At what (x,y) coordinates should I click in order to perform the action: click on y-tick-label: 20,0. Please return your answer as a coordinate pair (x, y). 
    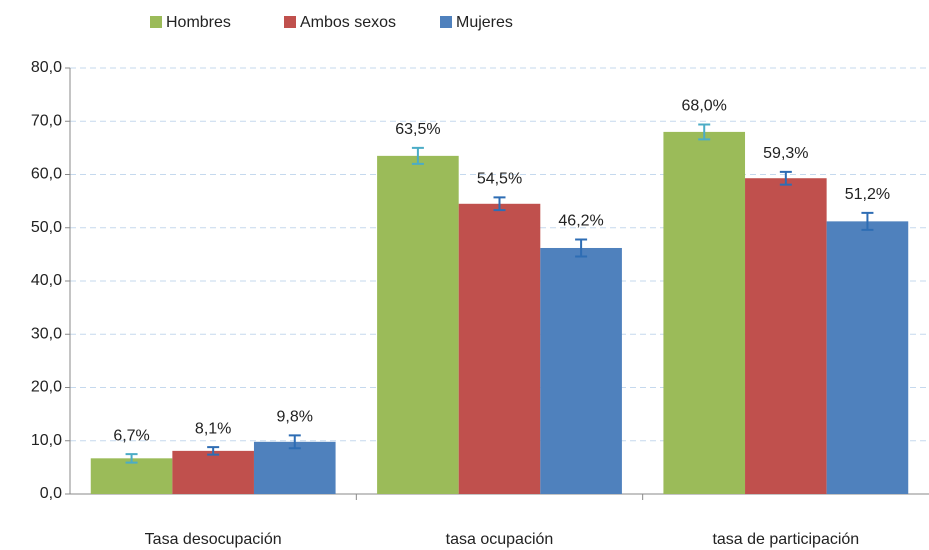
    Looking at the image, I should click on (46, 387).